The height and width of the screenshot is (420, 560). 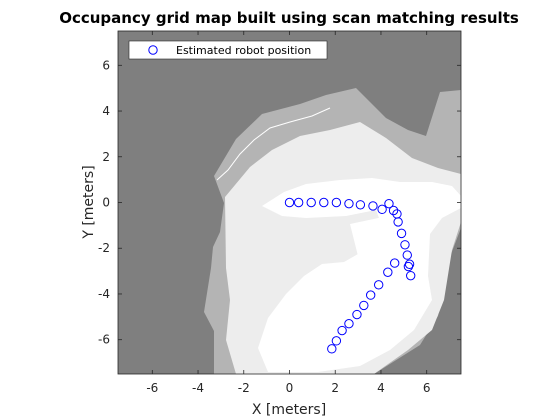 I want to click on y-tick-label: 0, so click(x=106, y=203).